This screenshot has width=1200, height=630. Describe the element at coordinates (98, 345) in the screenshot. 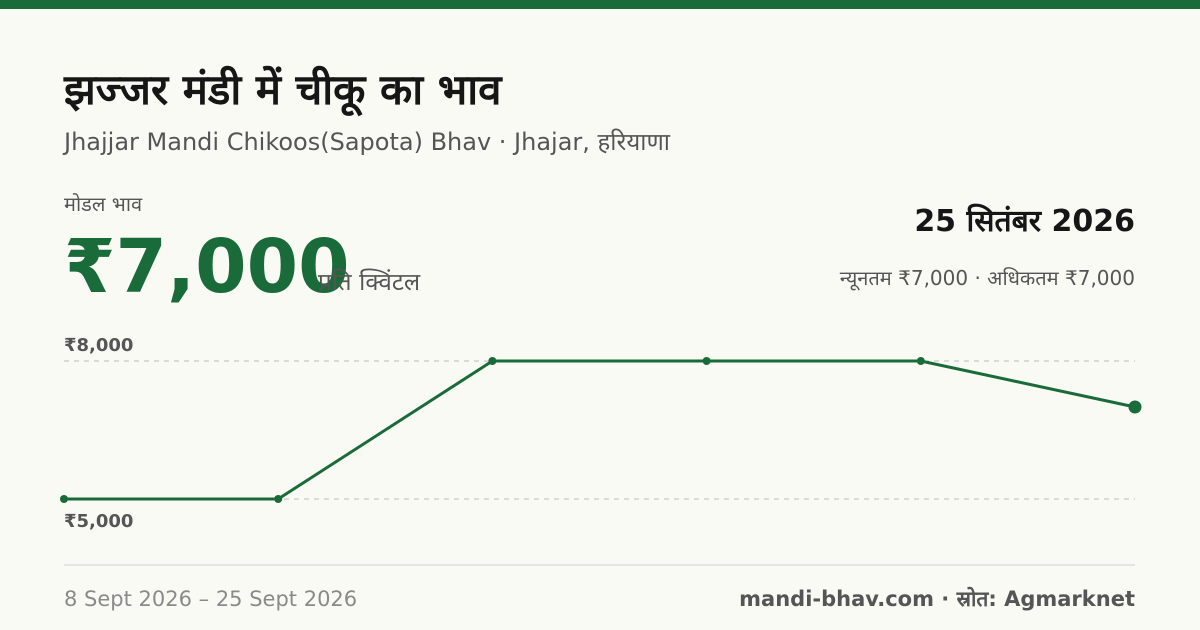

I see `y-tick-label: ₹8,000` at that location.